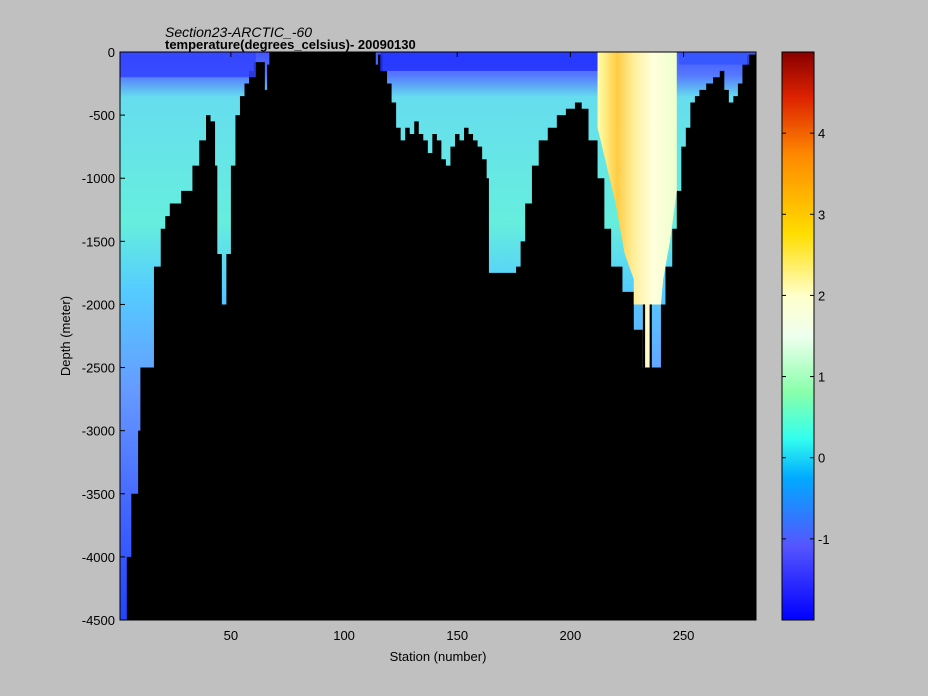  What do you see at coordinates (571, 635) in the screenshot?
I see `x-tick-label-3: 200` at bounding box center [571, 635].